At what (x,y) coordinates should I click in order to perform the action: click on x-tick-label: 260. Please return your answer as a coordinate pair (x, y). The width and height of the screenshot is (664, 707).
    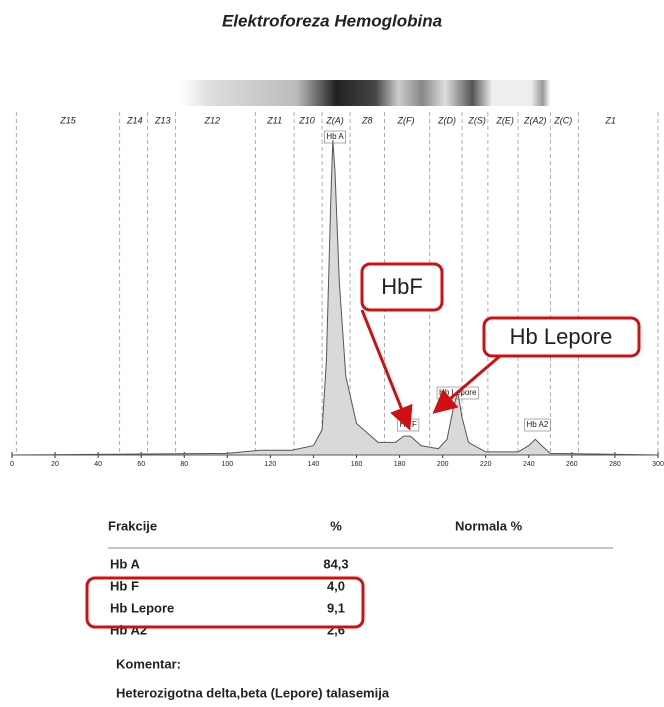
    Looking at the image, I should click on (572, 464).